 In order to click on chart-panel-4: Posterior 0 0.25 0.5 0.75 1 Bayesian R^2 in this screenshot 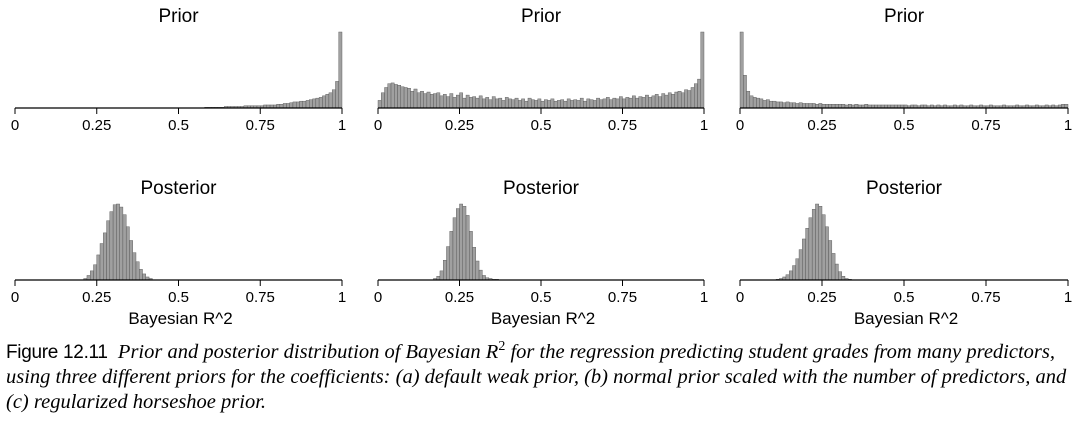, I will do `click(178, 253)`.